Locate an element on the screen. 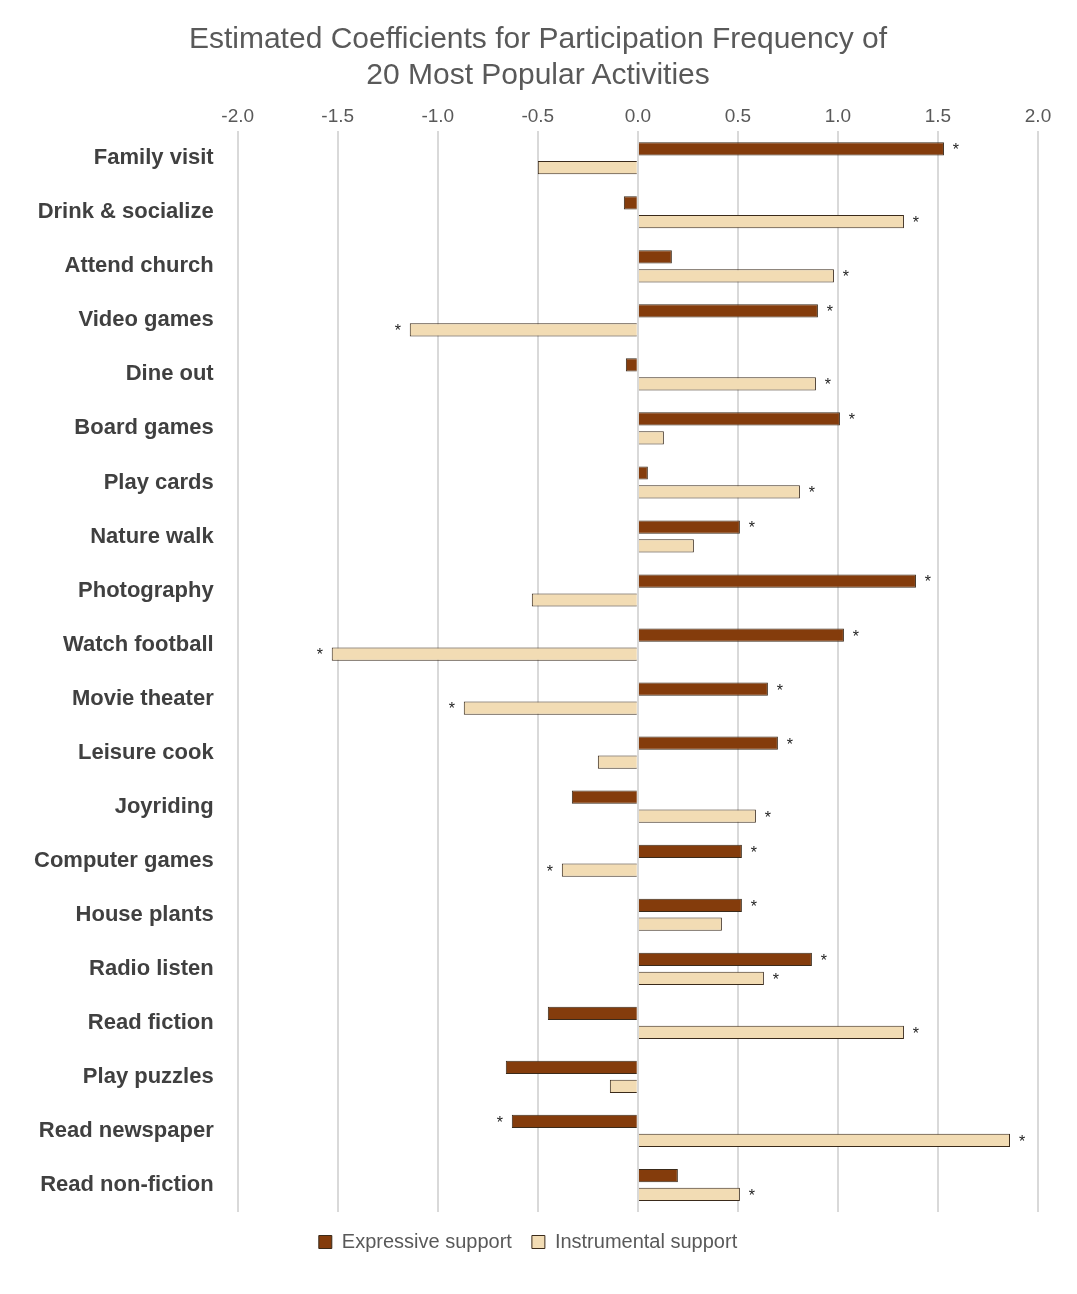 This screenshot has width=1077, height=1294. y-tick-label: Attend church is located at coordinates (139, 265).